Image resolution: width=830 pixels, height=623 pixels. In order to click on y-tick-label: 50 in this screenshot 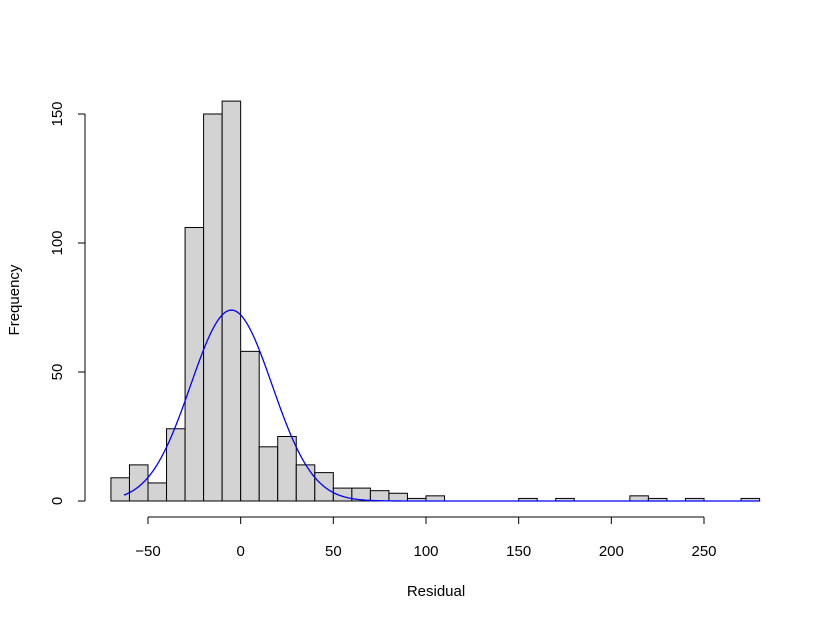, I will do `click(57, 372)`.